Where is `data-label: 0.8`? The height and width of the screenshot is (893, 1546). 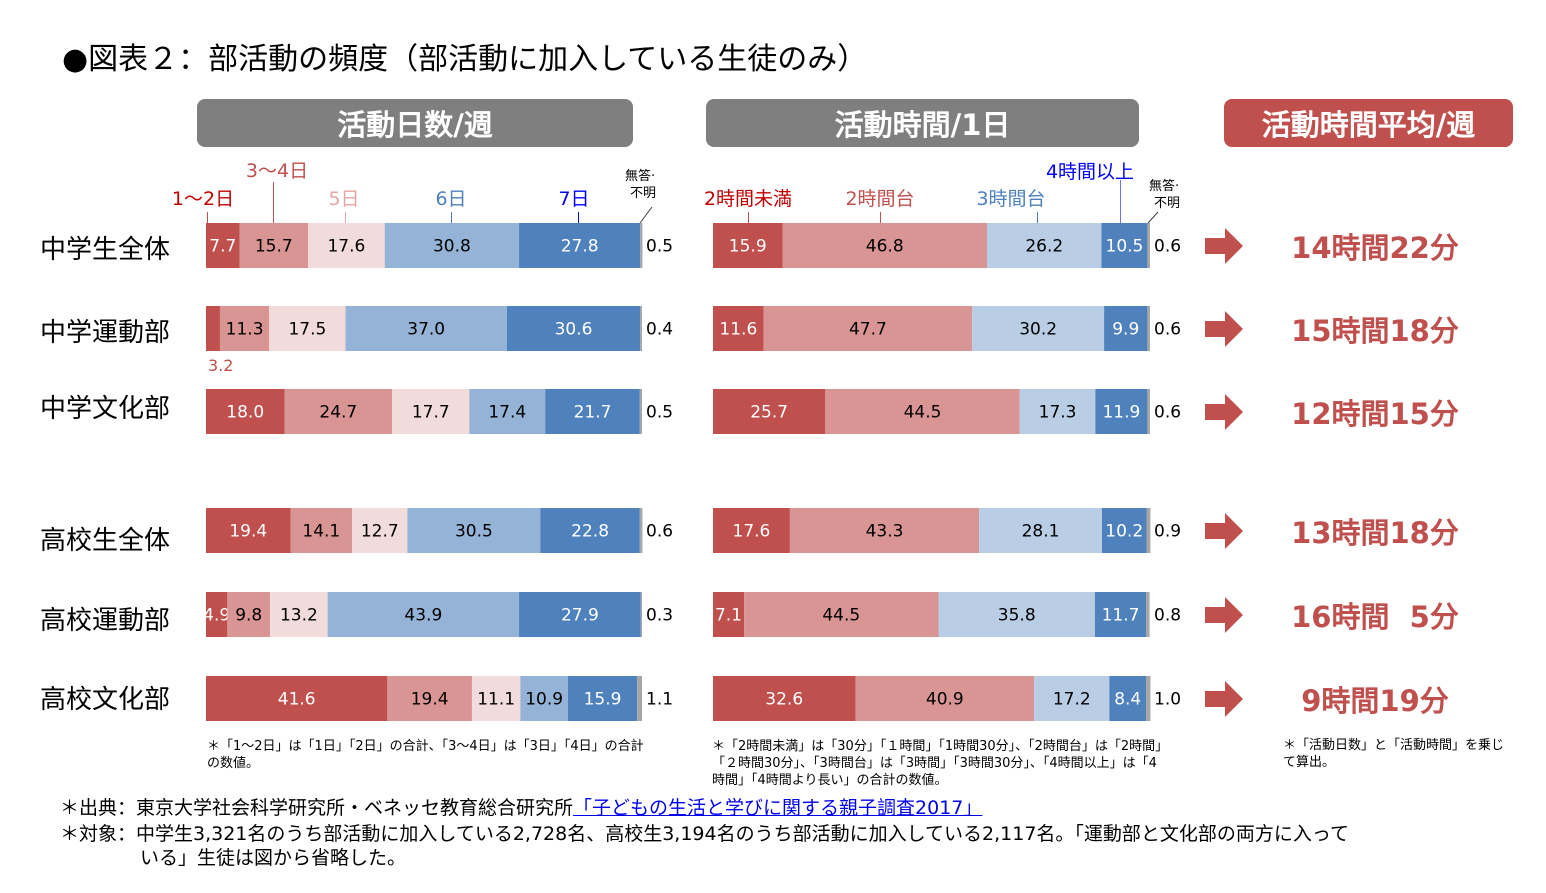
data-label: 0.8 is located at coordinates (1167, 616).